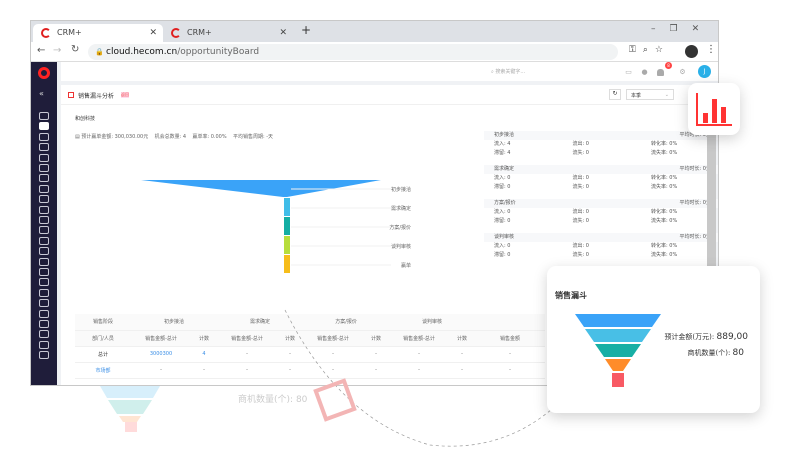  Describe the element at coordinates (644, 72) in the screenshot. I see `message-icon: ●` at that location.